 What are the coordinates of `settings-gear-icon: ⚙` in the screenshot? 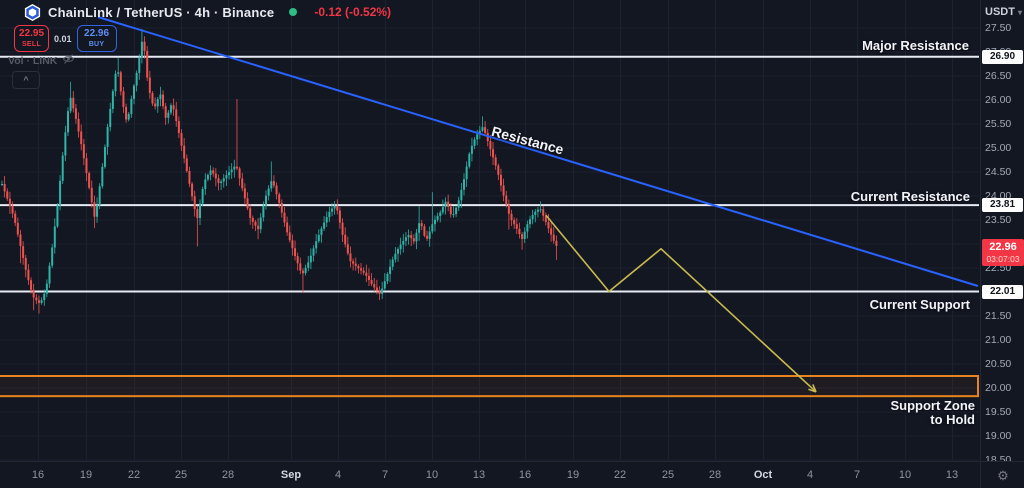 It's located at (1003, 475).